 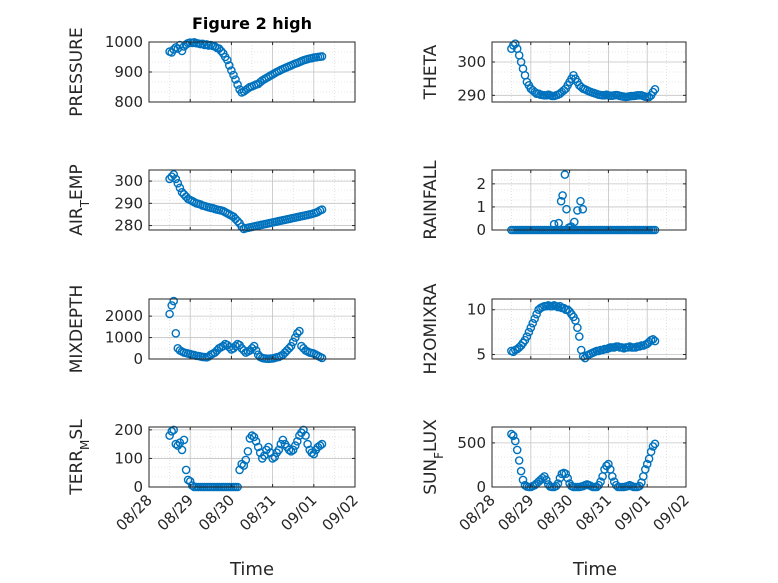 I want to click on y-tick-label: 800, so click(x=128, y=102).